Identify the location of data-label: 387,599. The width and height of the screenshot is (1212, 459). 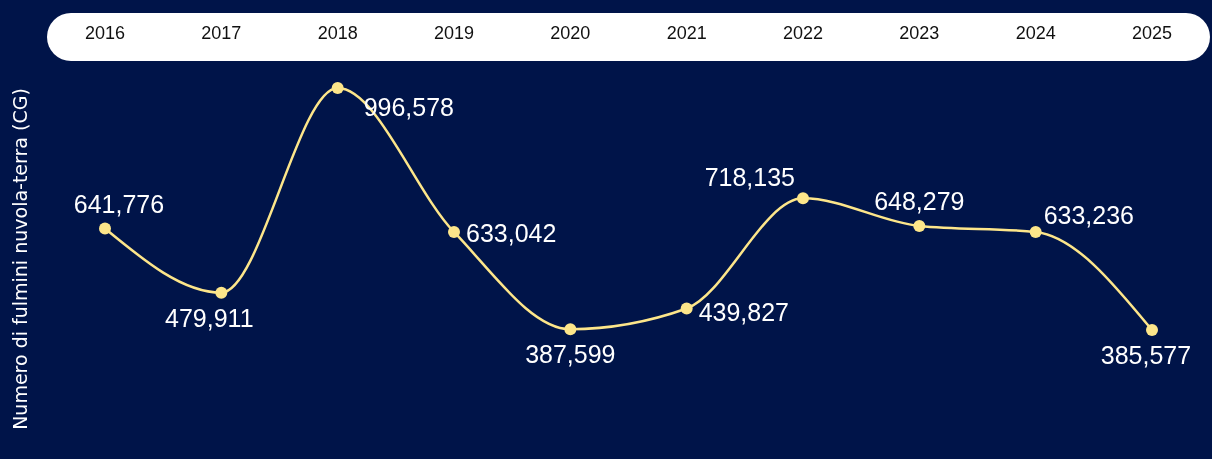
(570, 354).